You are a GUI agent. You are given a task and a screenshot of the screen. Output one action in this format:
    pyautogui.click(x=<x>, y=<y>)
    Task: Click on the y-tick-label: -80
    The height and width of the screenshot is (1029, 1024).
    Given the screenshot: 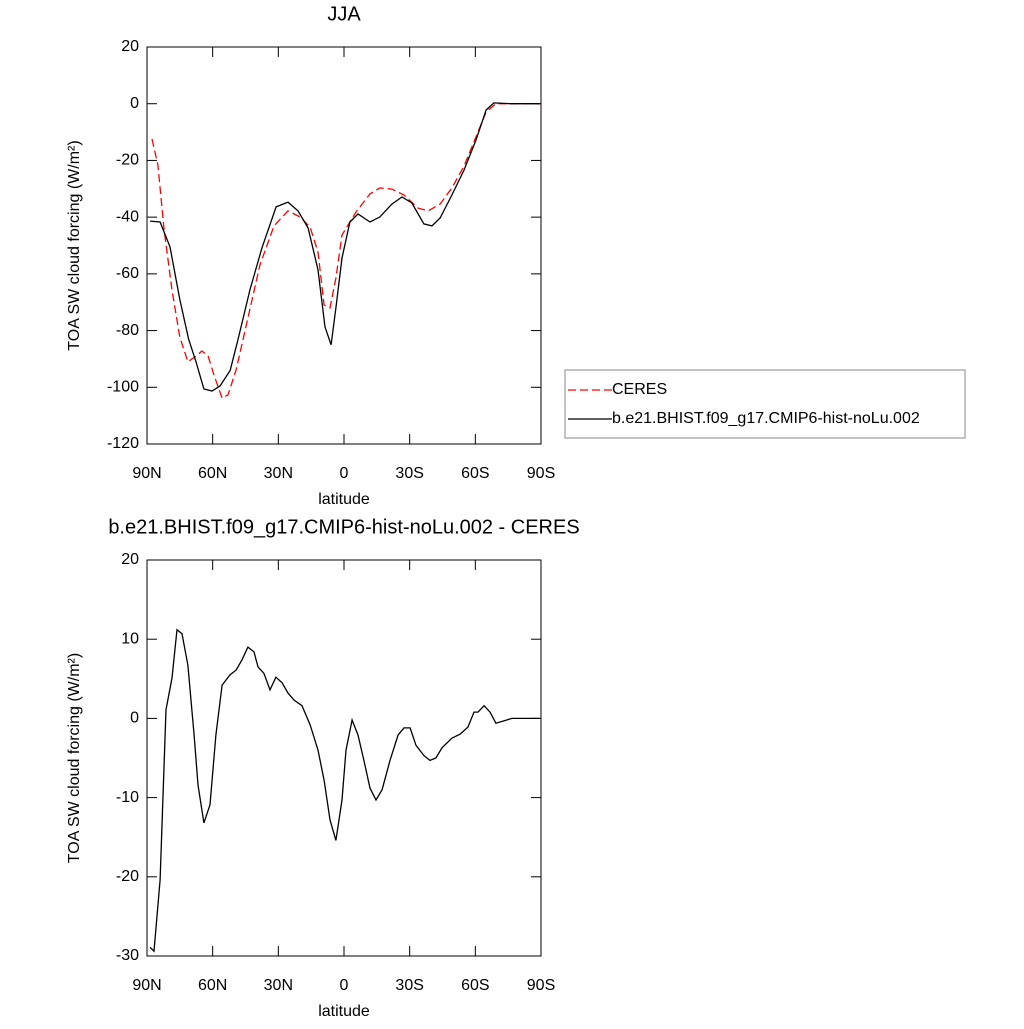 What is the action you would take?
    pyautogui.click(x=127, y=330)
    